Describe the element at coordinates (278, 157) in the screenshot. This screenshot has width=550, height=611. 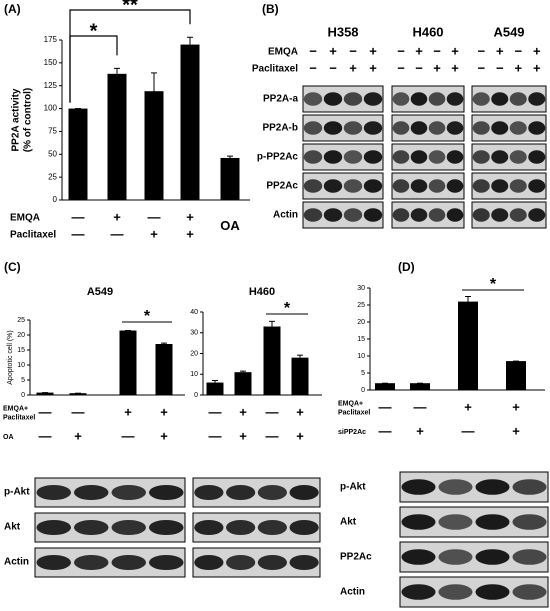
I see `blot-row-label: p-PP2Ac` at that location.